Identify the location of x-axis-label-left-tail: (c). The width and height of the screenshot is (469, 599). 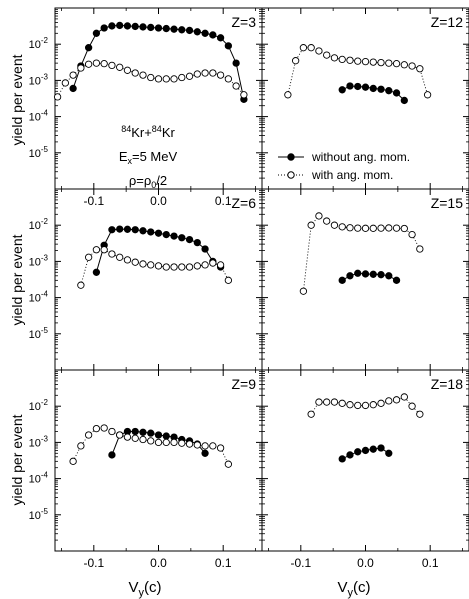
(153, 587).